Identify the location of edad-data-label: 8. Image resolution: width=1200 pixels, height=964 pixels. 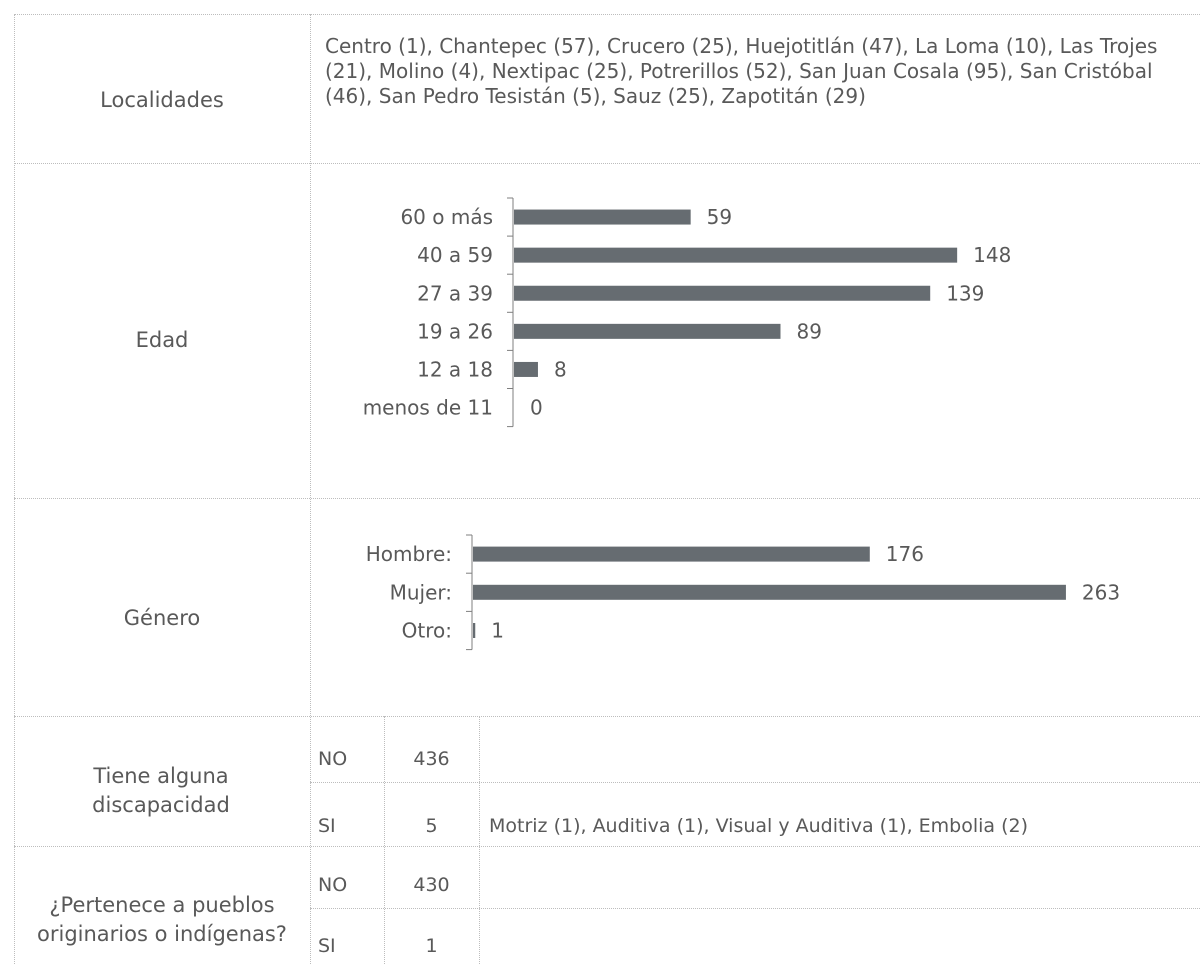
(560, 369).